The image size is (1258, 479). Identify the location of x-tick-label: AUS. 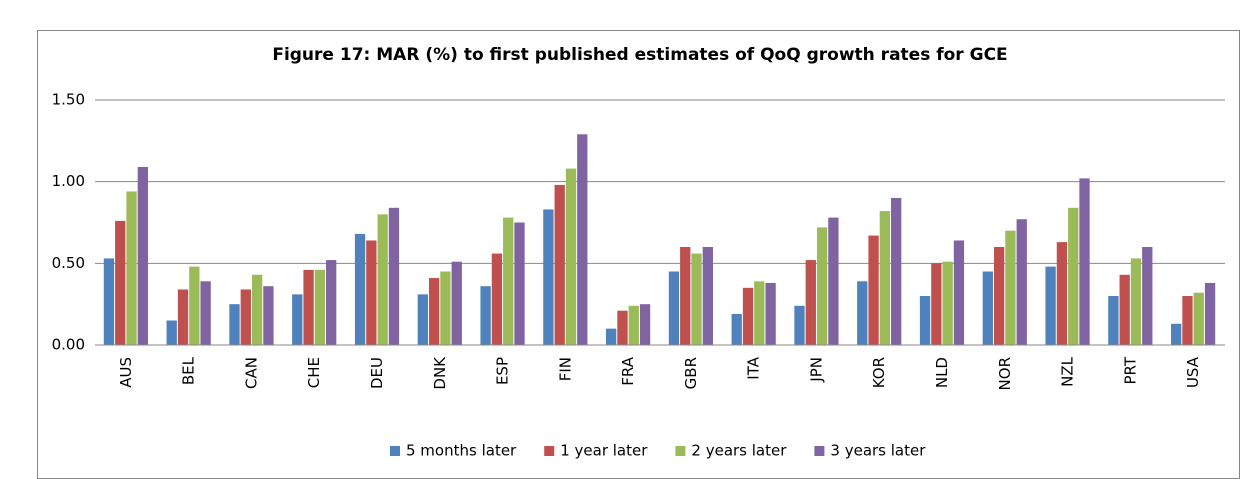
(126, 372).